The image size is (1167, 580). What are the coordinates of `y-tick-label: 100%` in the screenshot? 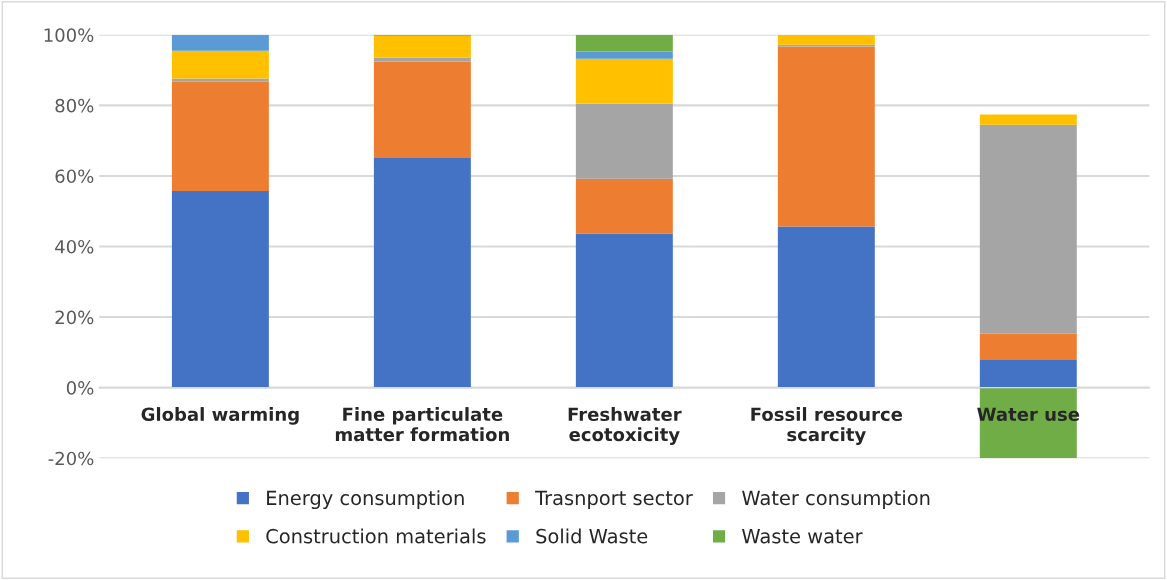 It's located at (69, 35).